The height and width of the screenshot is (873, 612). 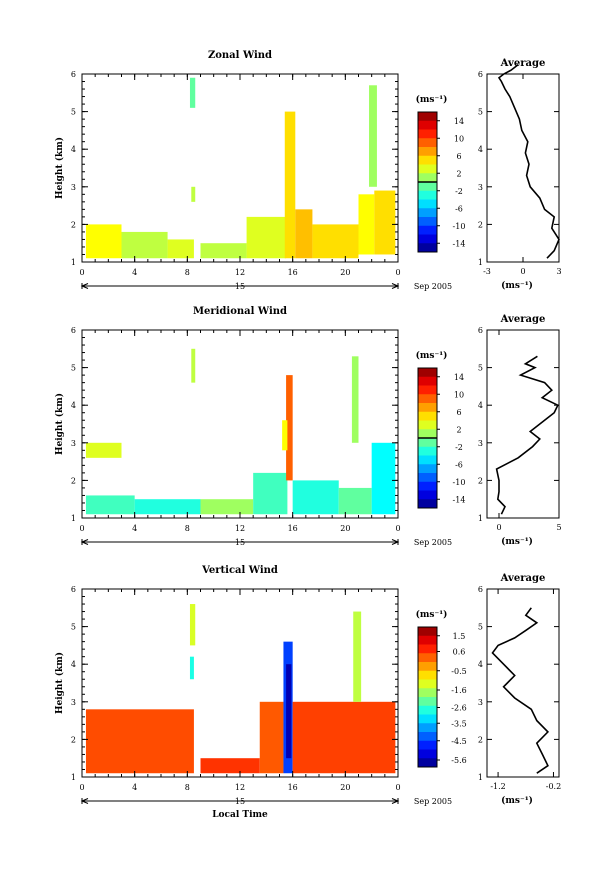 I want to click on colorbar-frame, so click(x=427, y=697).